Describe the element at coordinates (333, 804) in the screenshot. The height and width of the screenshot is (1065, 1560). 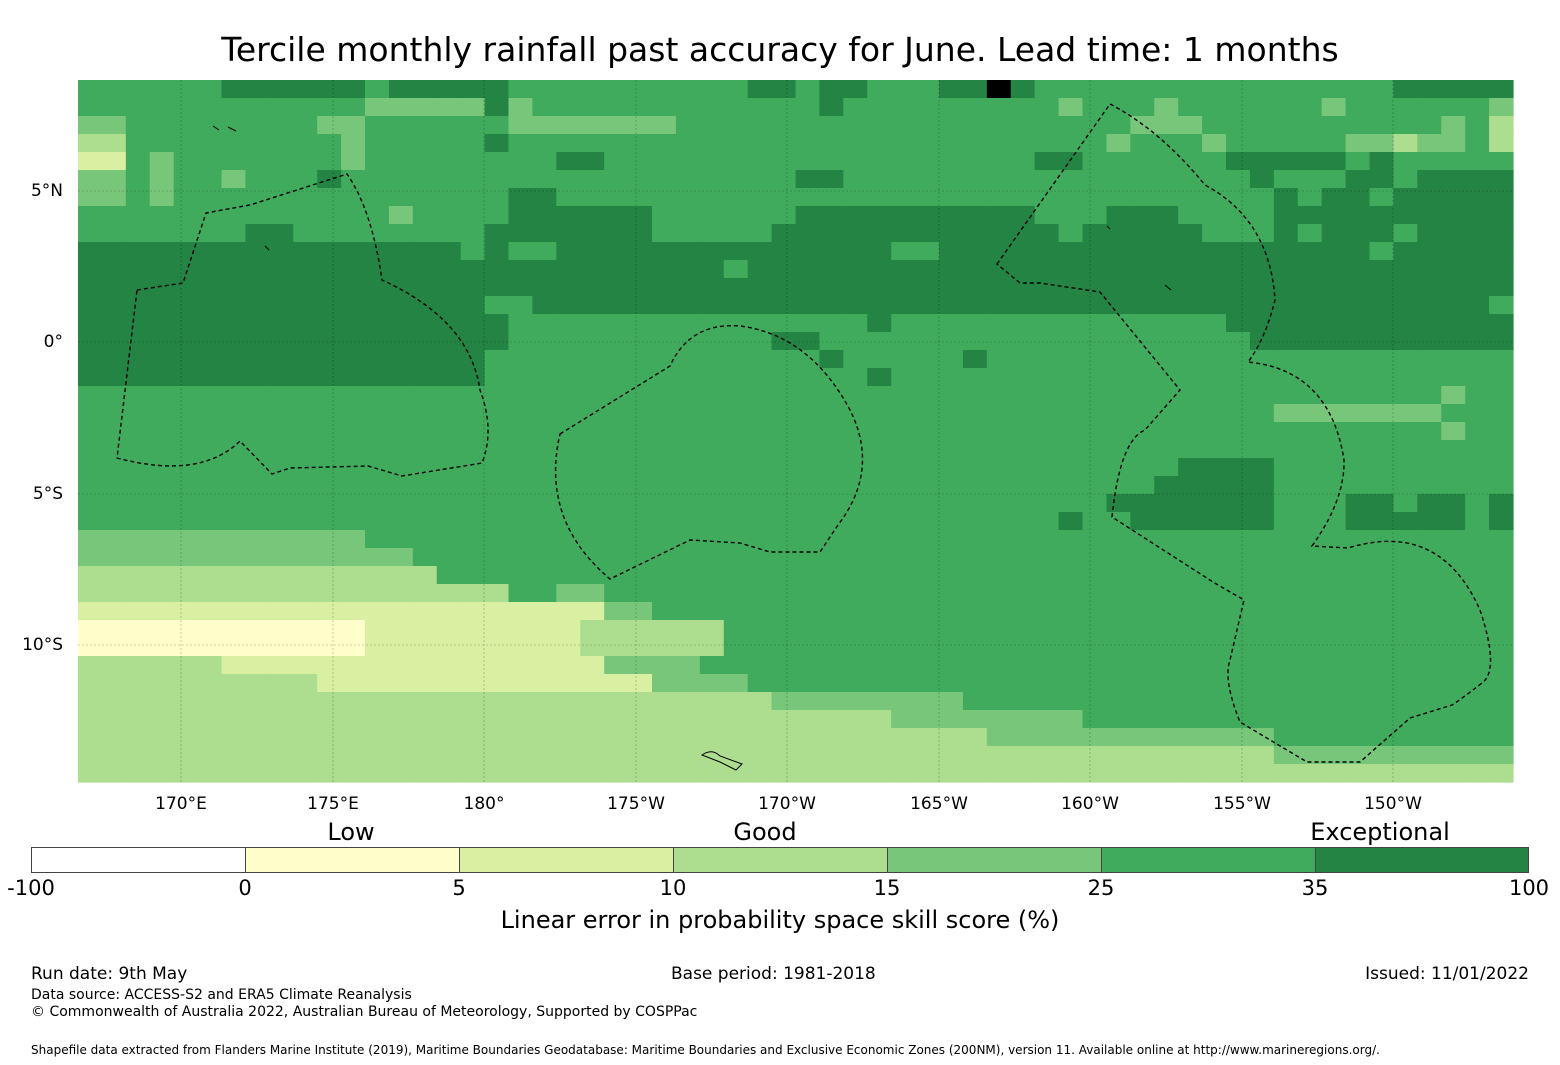
I see `lon-label: 175°E` at that location.